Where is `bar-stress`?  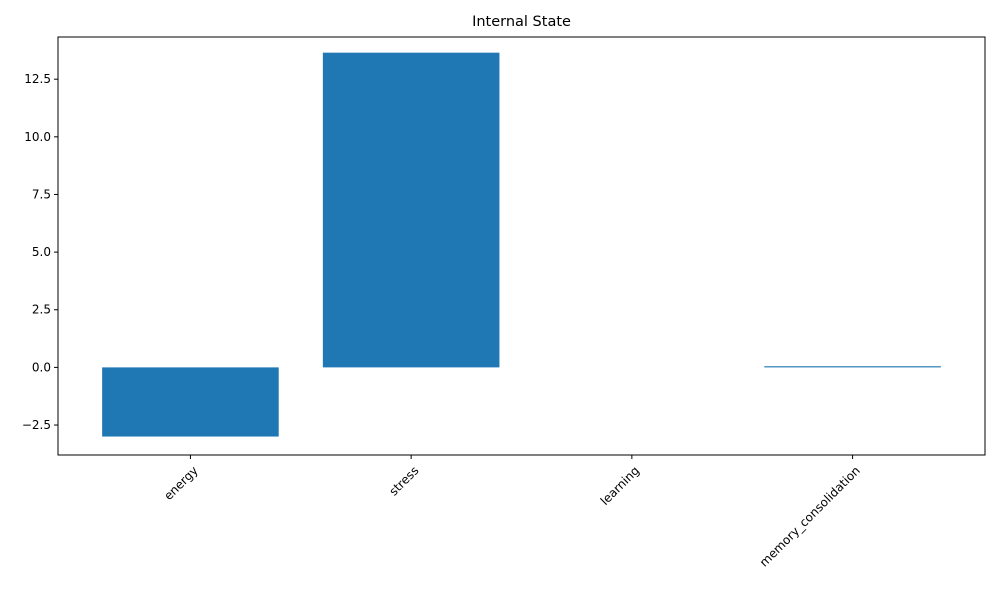
bar-stress is located at coordinates (411, 210).